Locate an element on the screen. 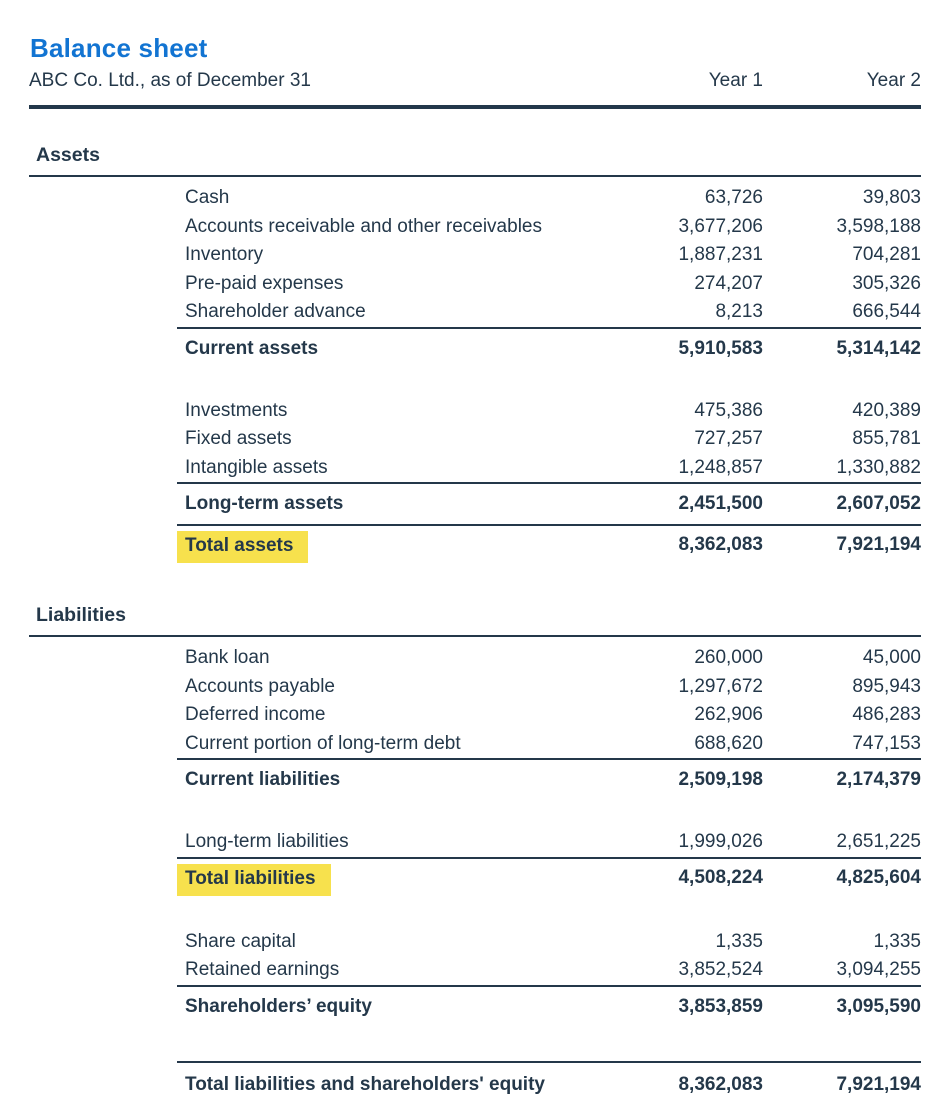 This screenshot has height=1107, width=946. table-row: Pre-paid expenses 274,207 305,326 is located at coordinates (475, 284).